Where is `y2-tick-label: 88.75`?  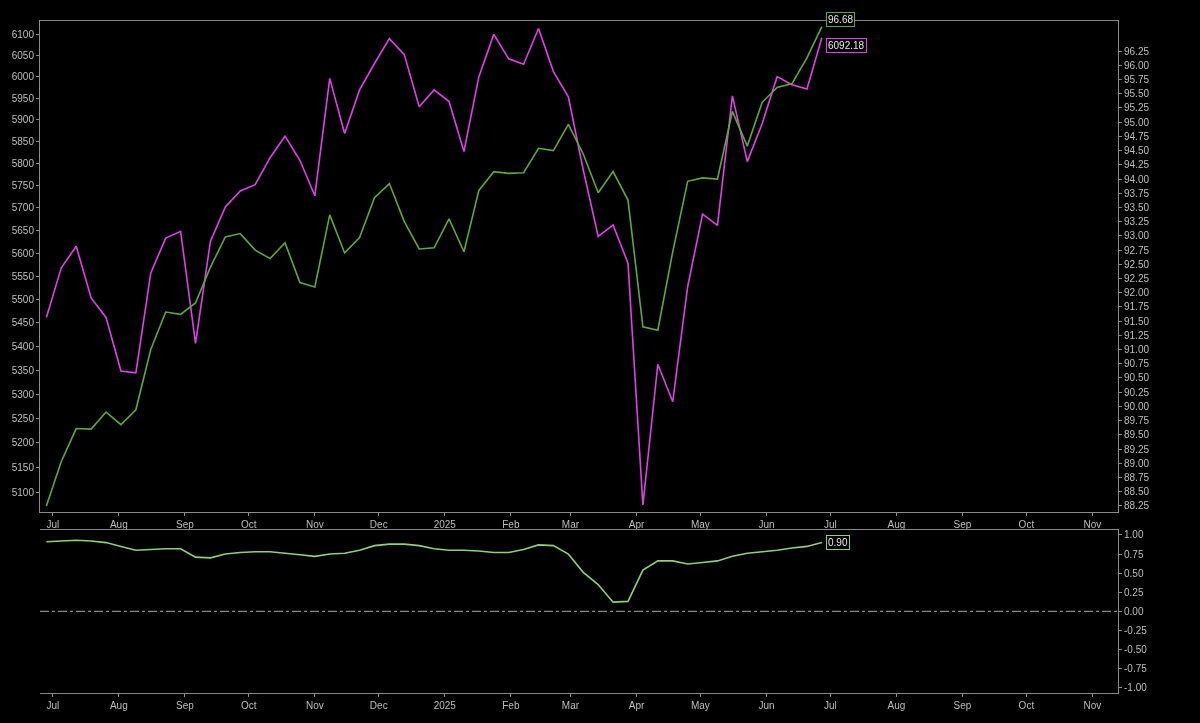
y2-tick-label: 88.75 is located at coordinates (1137, 477).